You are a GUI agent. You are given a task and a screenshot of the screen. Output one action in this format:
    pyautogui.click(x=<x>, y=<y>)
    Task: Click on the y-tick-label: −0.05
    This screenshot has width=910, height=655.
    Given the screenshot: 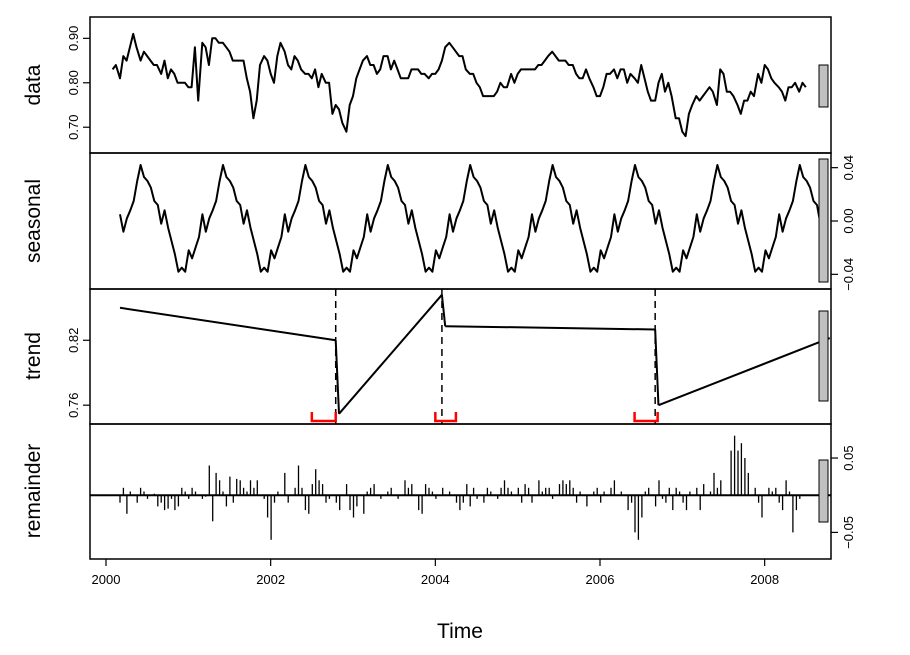 What is the action you would take?
    pyautogui.click(x=848, y=532)
    